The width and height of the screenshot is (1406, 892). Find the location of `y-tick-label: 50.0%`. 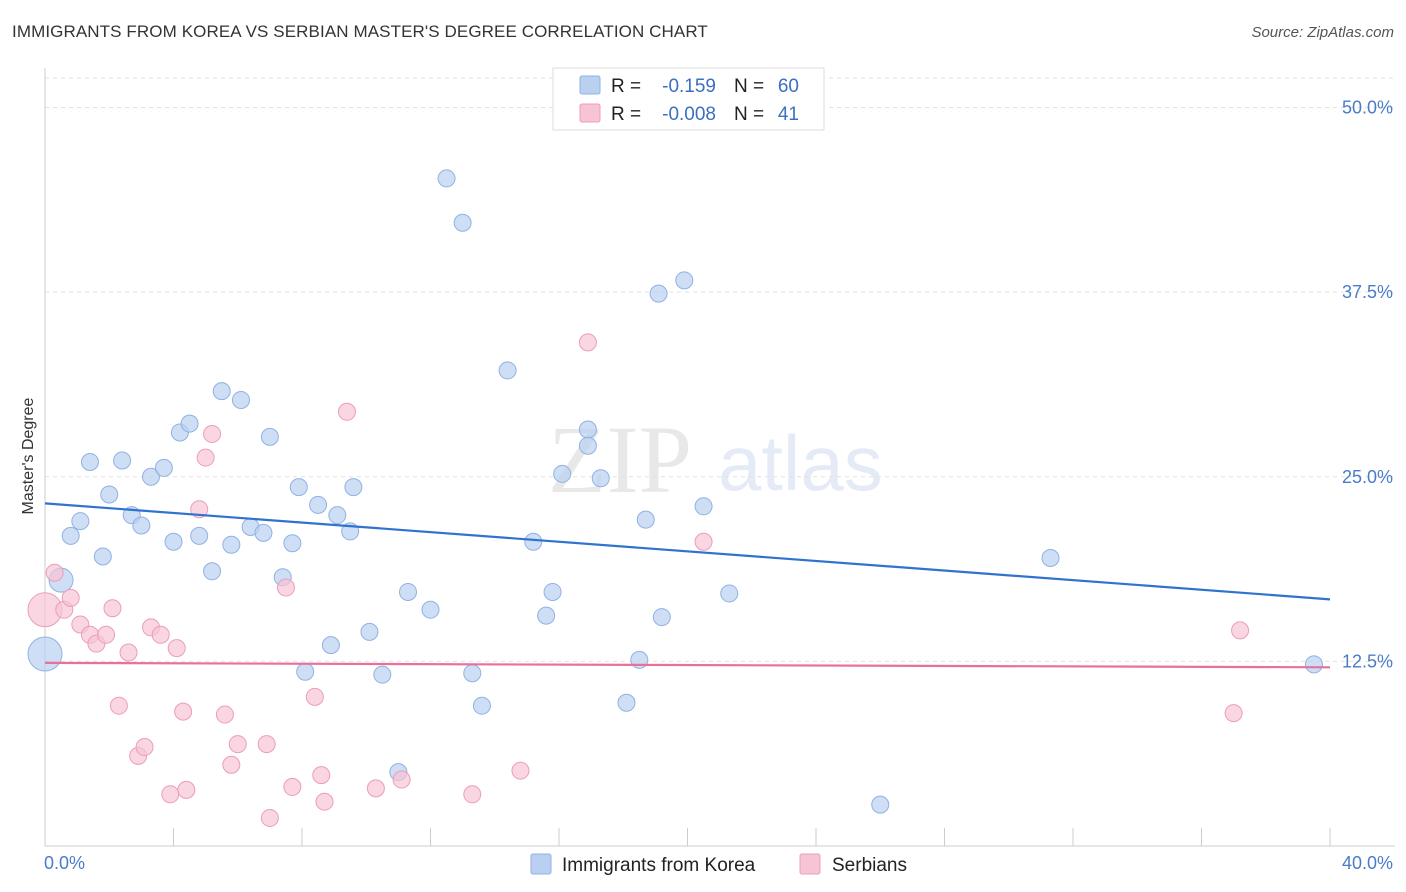

y-tick-label: 50.0% is located at coordinates (1367, 108).